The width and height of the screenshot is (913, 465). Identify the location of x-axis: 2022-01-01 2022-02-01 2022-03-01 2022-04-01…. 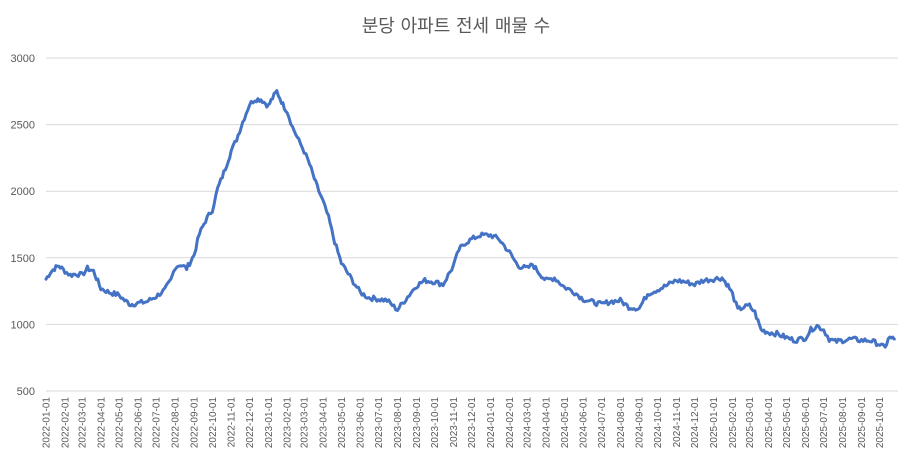
(464, 423).